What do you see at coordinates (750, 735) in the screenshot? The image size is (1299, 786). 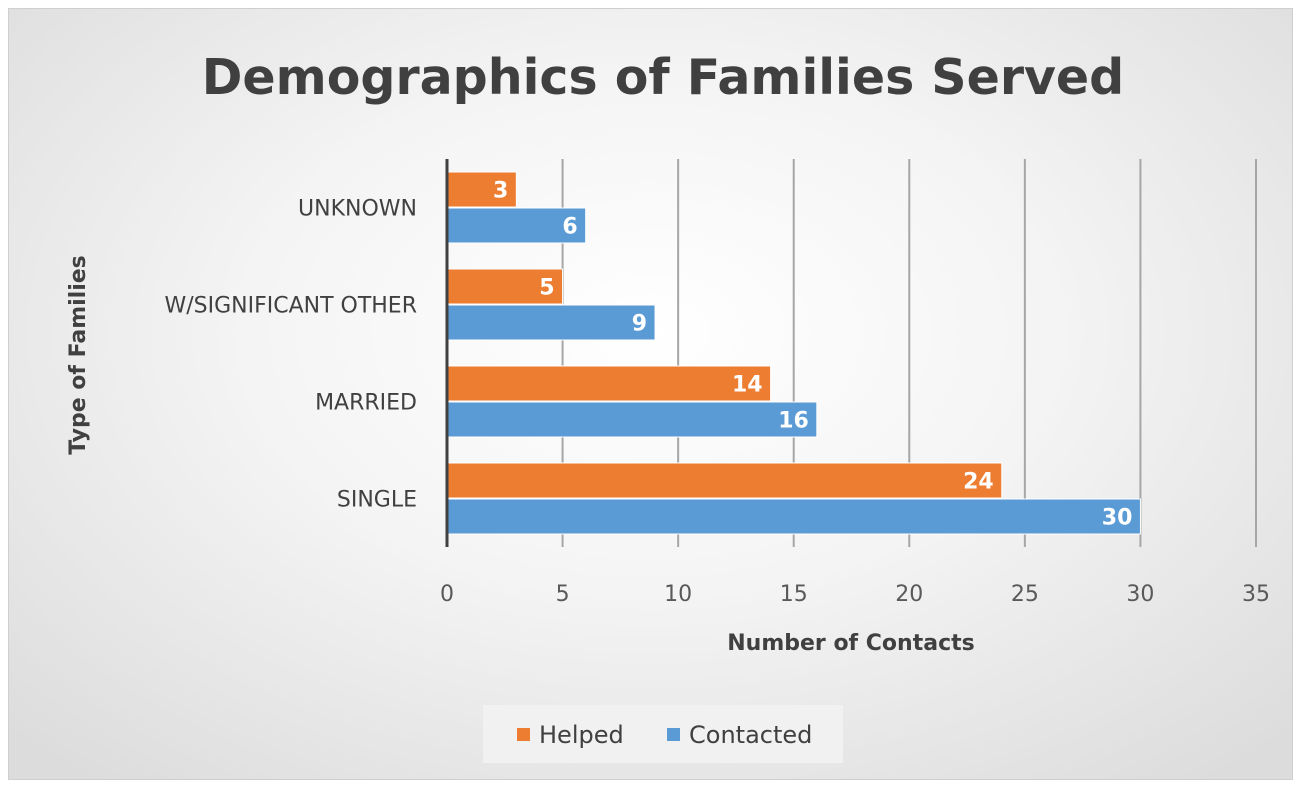 I see `legend-label: Contacted` at bounding box center [750, 735].